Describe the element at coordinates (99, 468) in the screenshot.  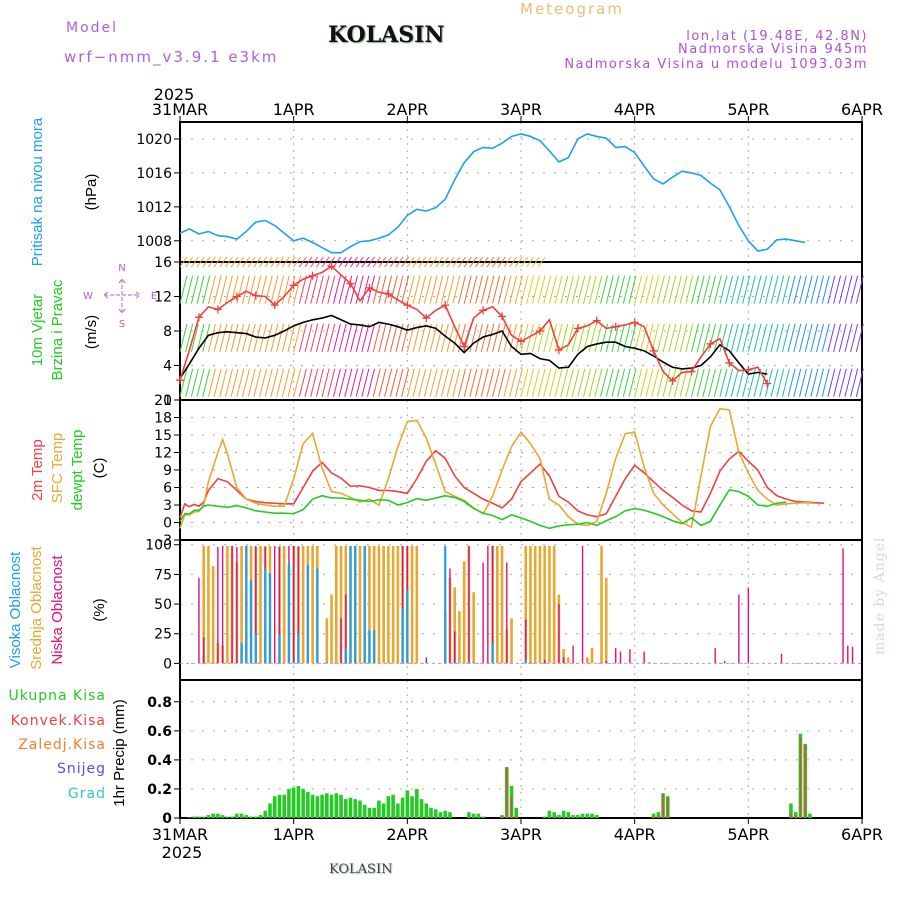
I see `temp-unit-label: (C)` at that location.